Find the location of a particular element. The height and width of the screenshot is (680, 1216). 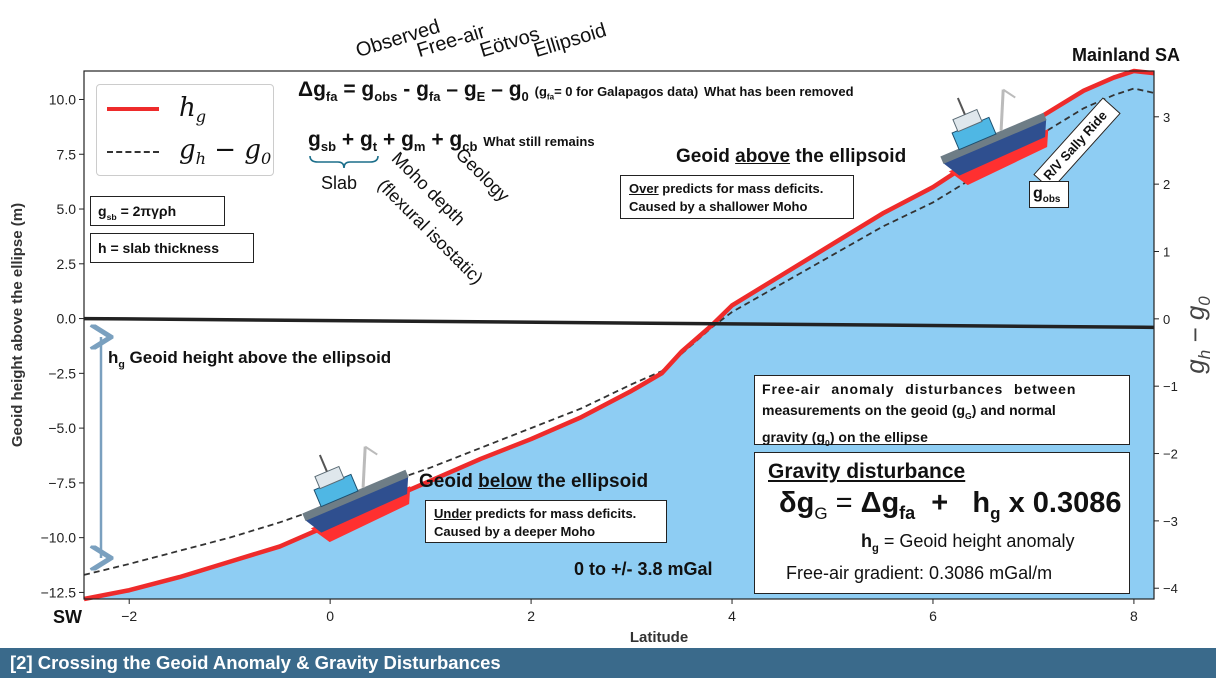

eq-fa-sub: fa is located at coordinates (331, 97).